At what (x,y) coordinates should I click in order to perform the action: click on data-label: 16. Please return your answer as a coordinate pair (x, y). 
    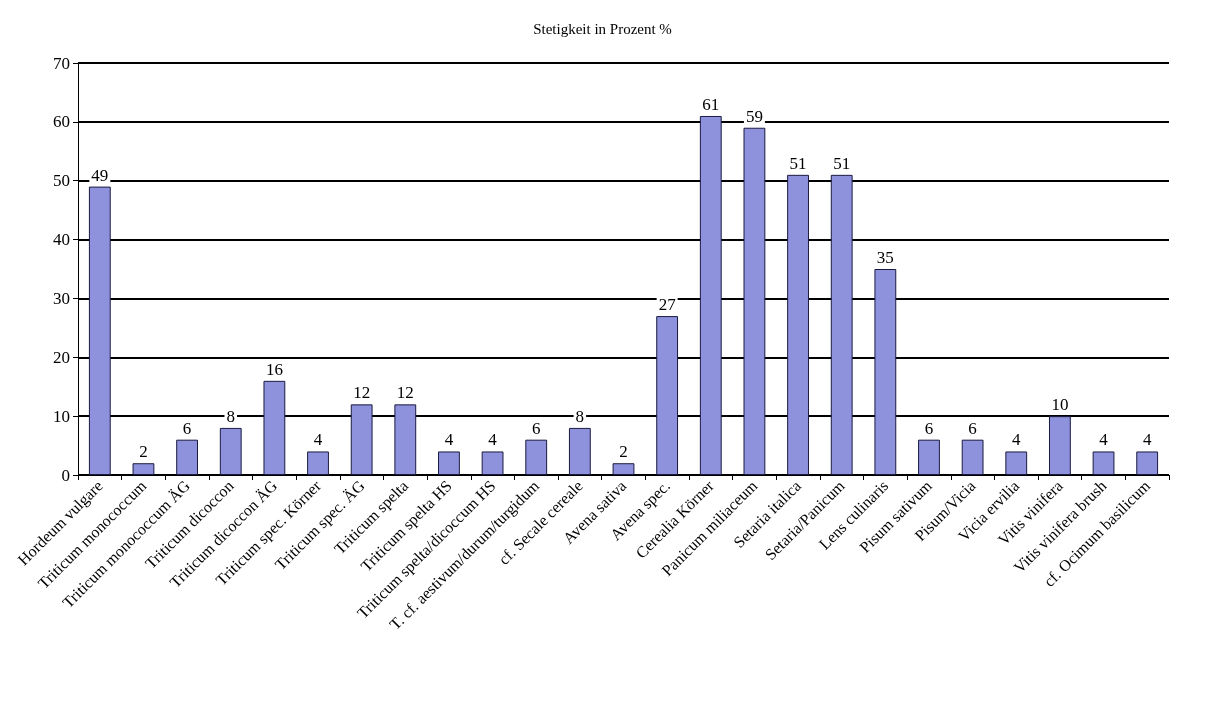
    Looking at the image, I should click on (274, 369).